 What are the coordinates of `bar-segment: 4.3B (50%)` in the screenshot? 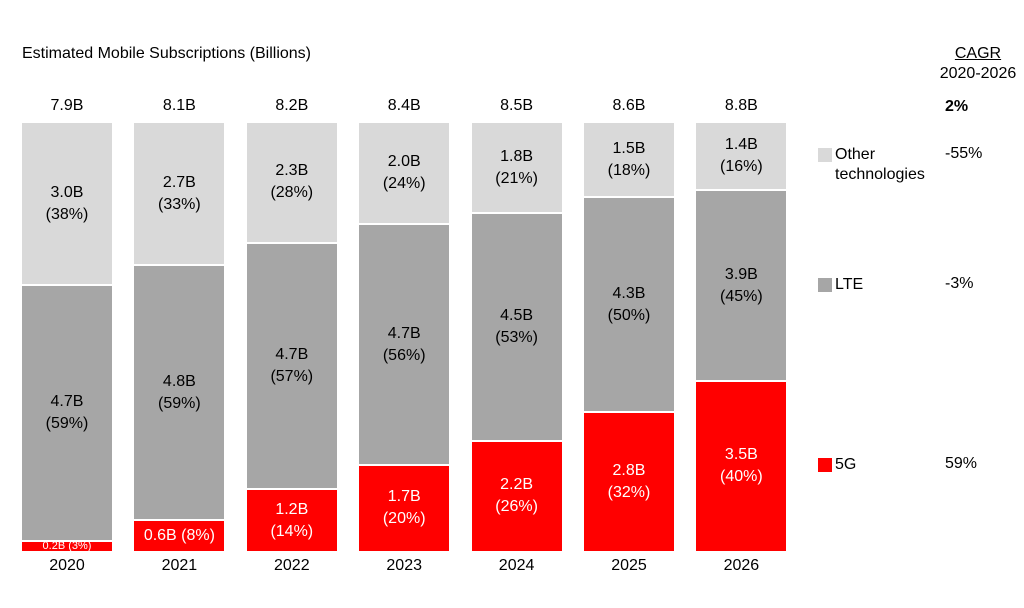 It's located at (629, 303).